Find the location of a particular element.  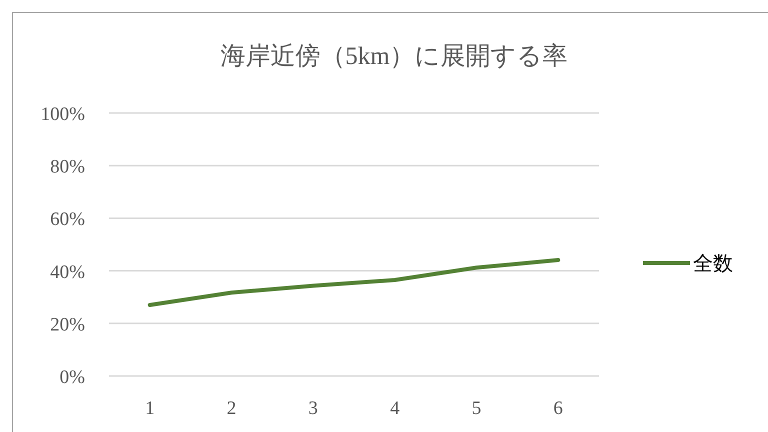

y-tick-label: 0% is located at coordinates (73, 377).